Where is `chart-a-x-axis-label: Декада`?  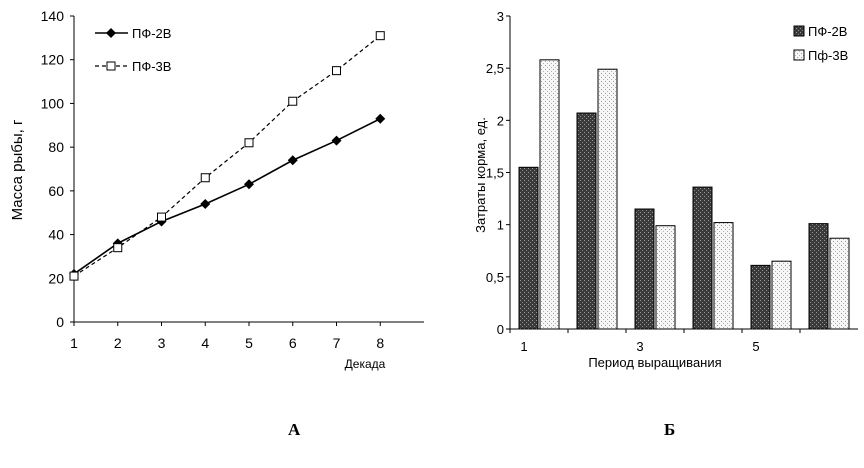 chart-a-x-axis-label: Декада is located at coordinates (365, 364).